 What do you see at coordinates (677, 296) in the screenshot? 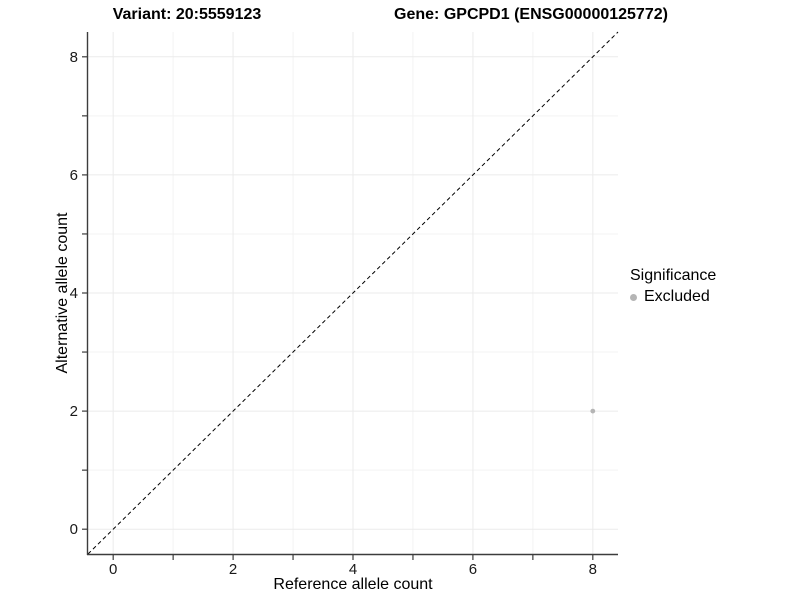
I see `legend-item-label: Excluded` at bounding box center [677, 296].